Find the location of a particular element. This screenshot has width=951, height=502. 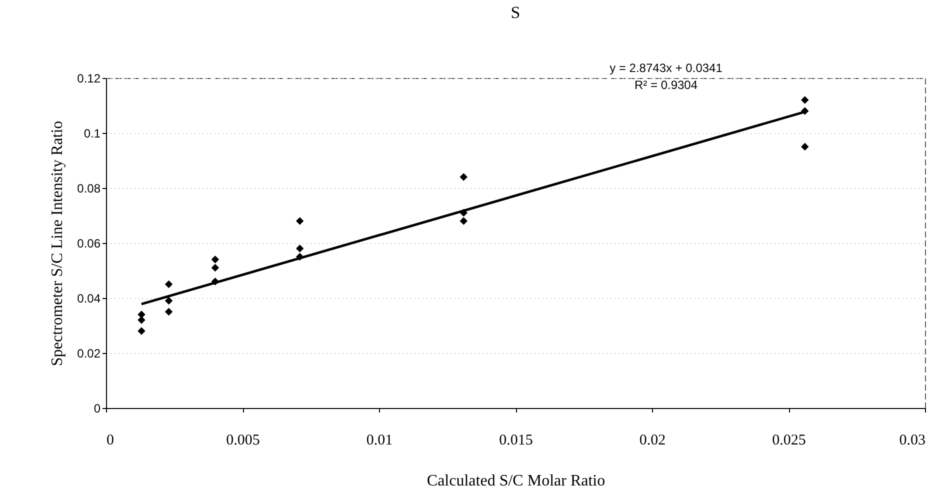

text: y = 2.8743x + 0.0341 is located at coordinates (666, 68).